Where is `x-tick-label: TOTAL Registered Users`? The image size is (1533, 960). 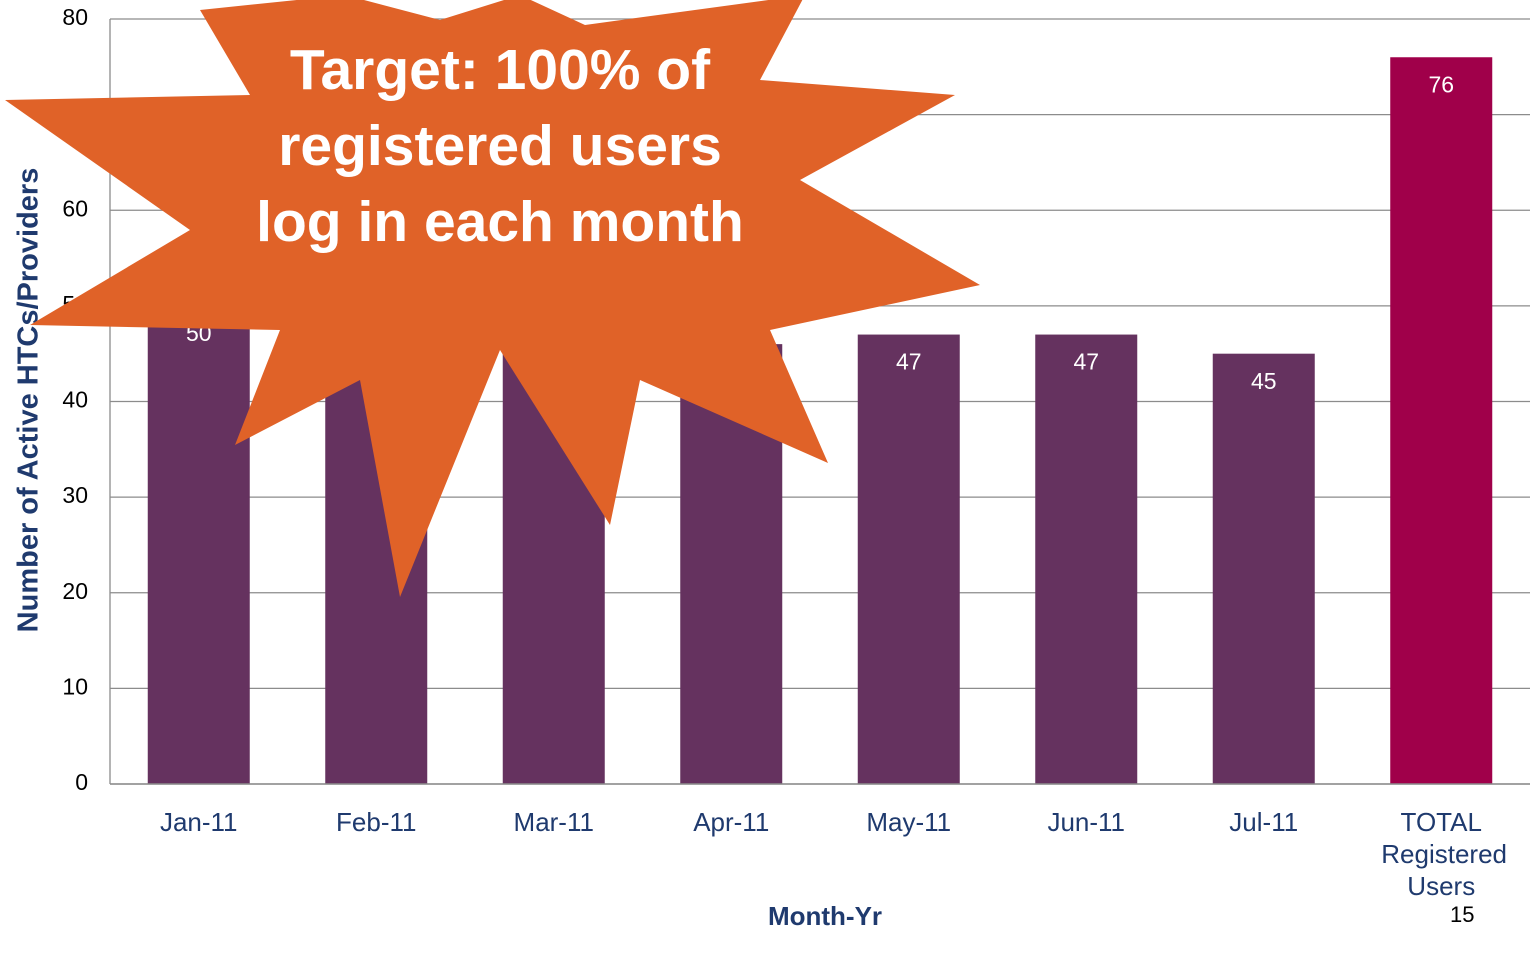
x-tick-label: TOTAL Registered Users is located at coordinates (1444, 854).